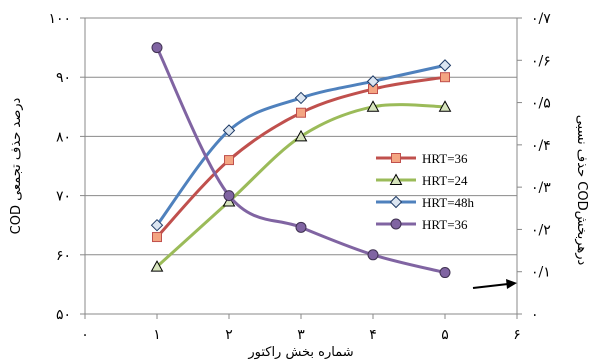 This screenshot has height=363, width=592. I want to click on legend-label: HRT=48h, so click(448, 202).